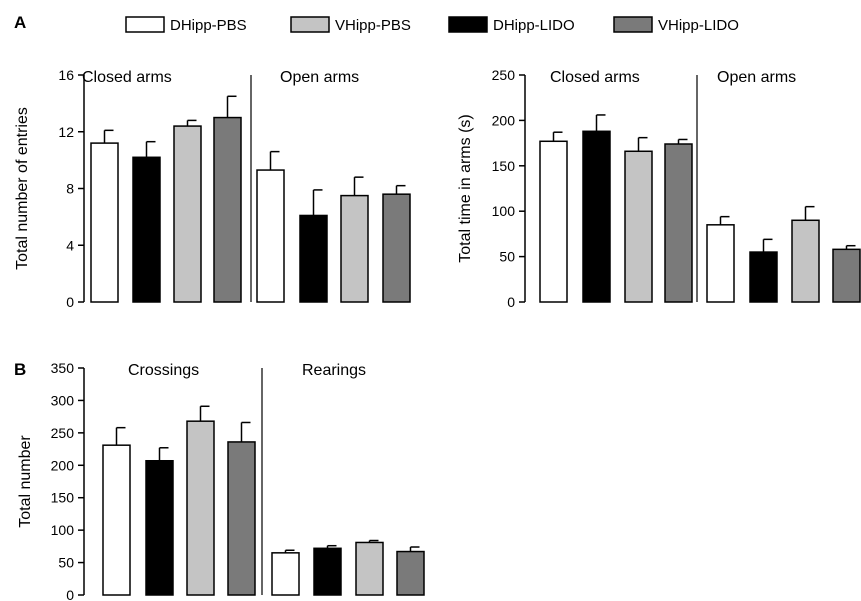 The height and width of the screenshot is (601, 861). Describe the element at coordinates (70, 245) in the screenshot. I see `y-tick-label: 4` at that location.